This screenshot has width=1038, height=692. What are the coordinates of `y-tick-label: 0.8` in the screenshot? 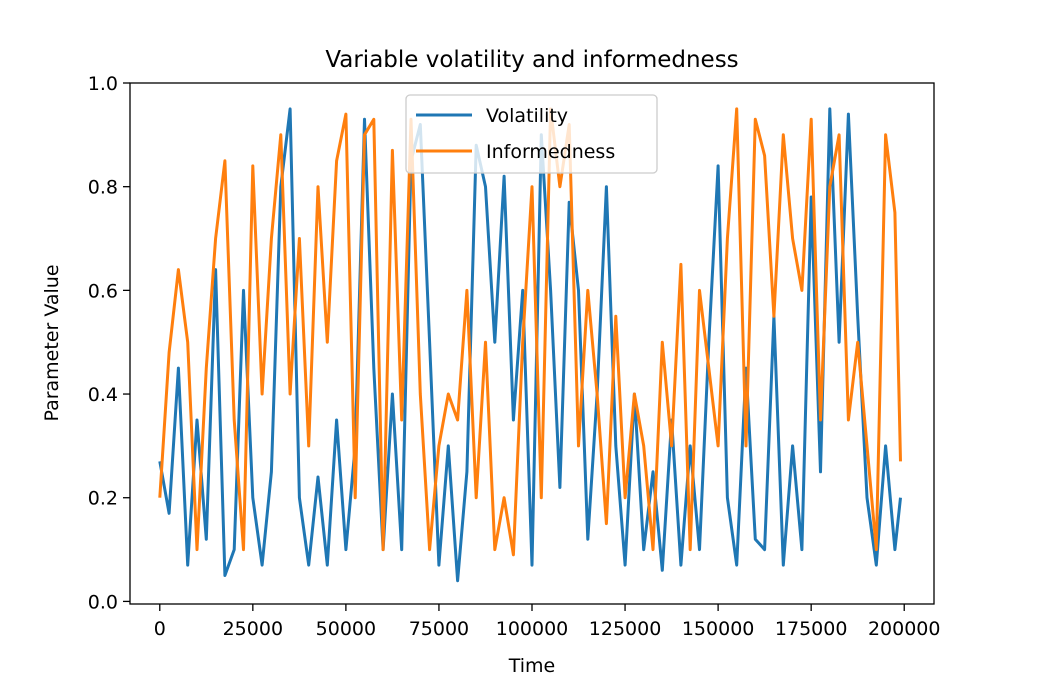 It's located at (103, 188).